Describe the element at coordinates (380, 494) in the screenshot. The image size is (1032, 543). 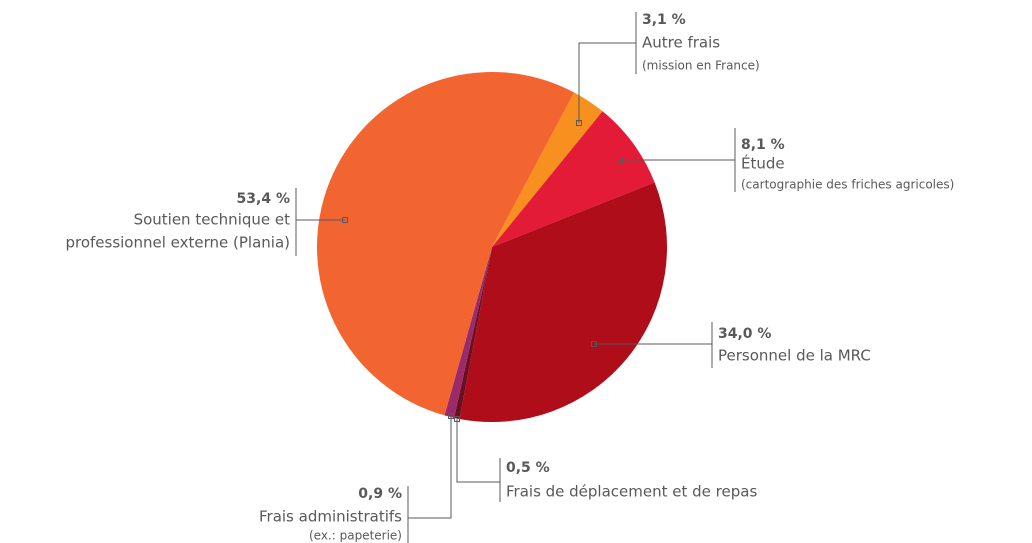
I see `value-label: 0,9 %` at that location.